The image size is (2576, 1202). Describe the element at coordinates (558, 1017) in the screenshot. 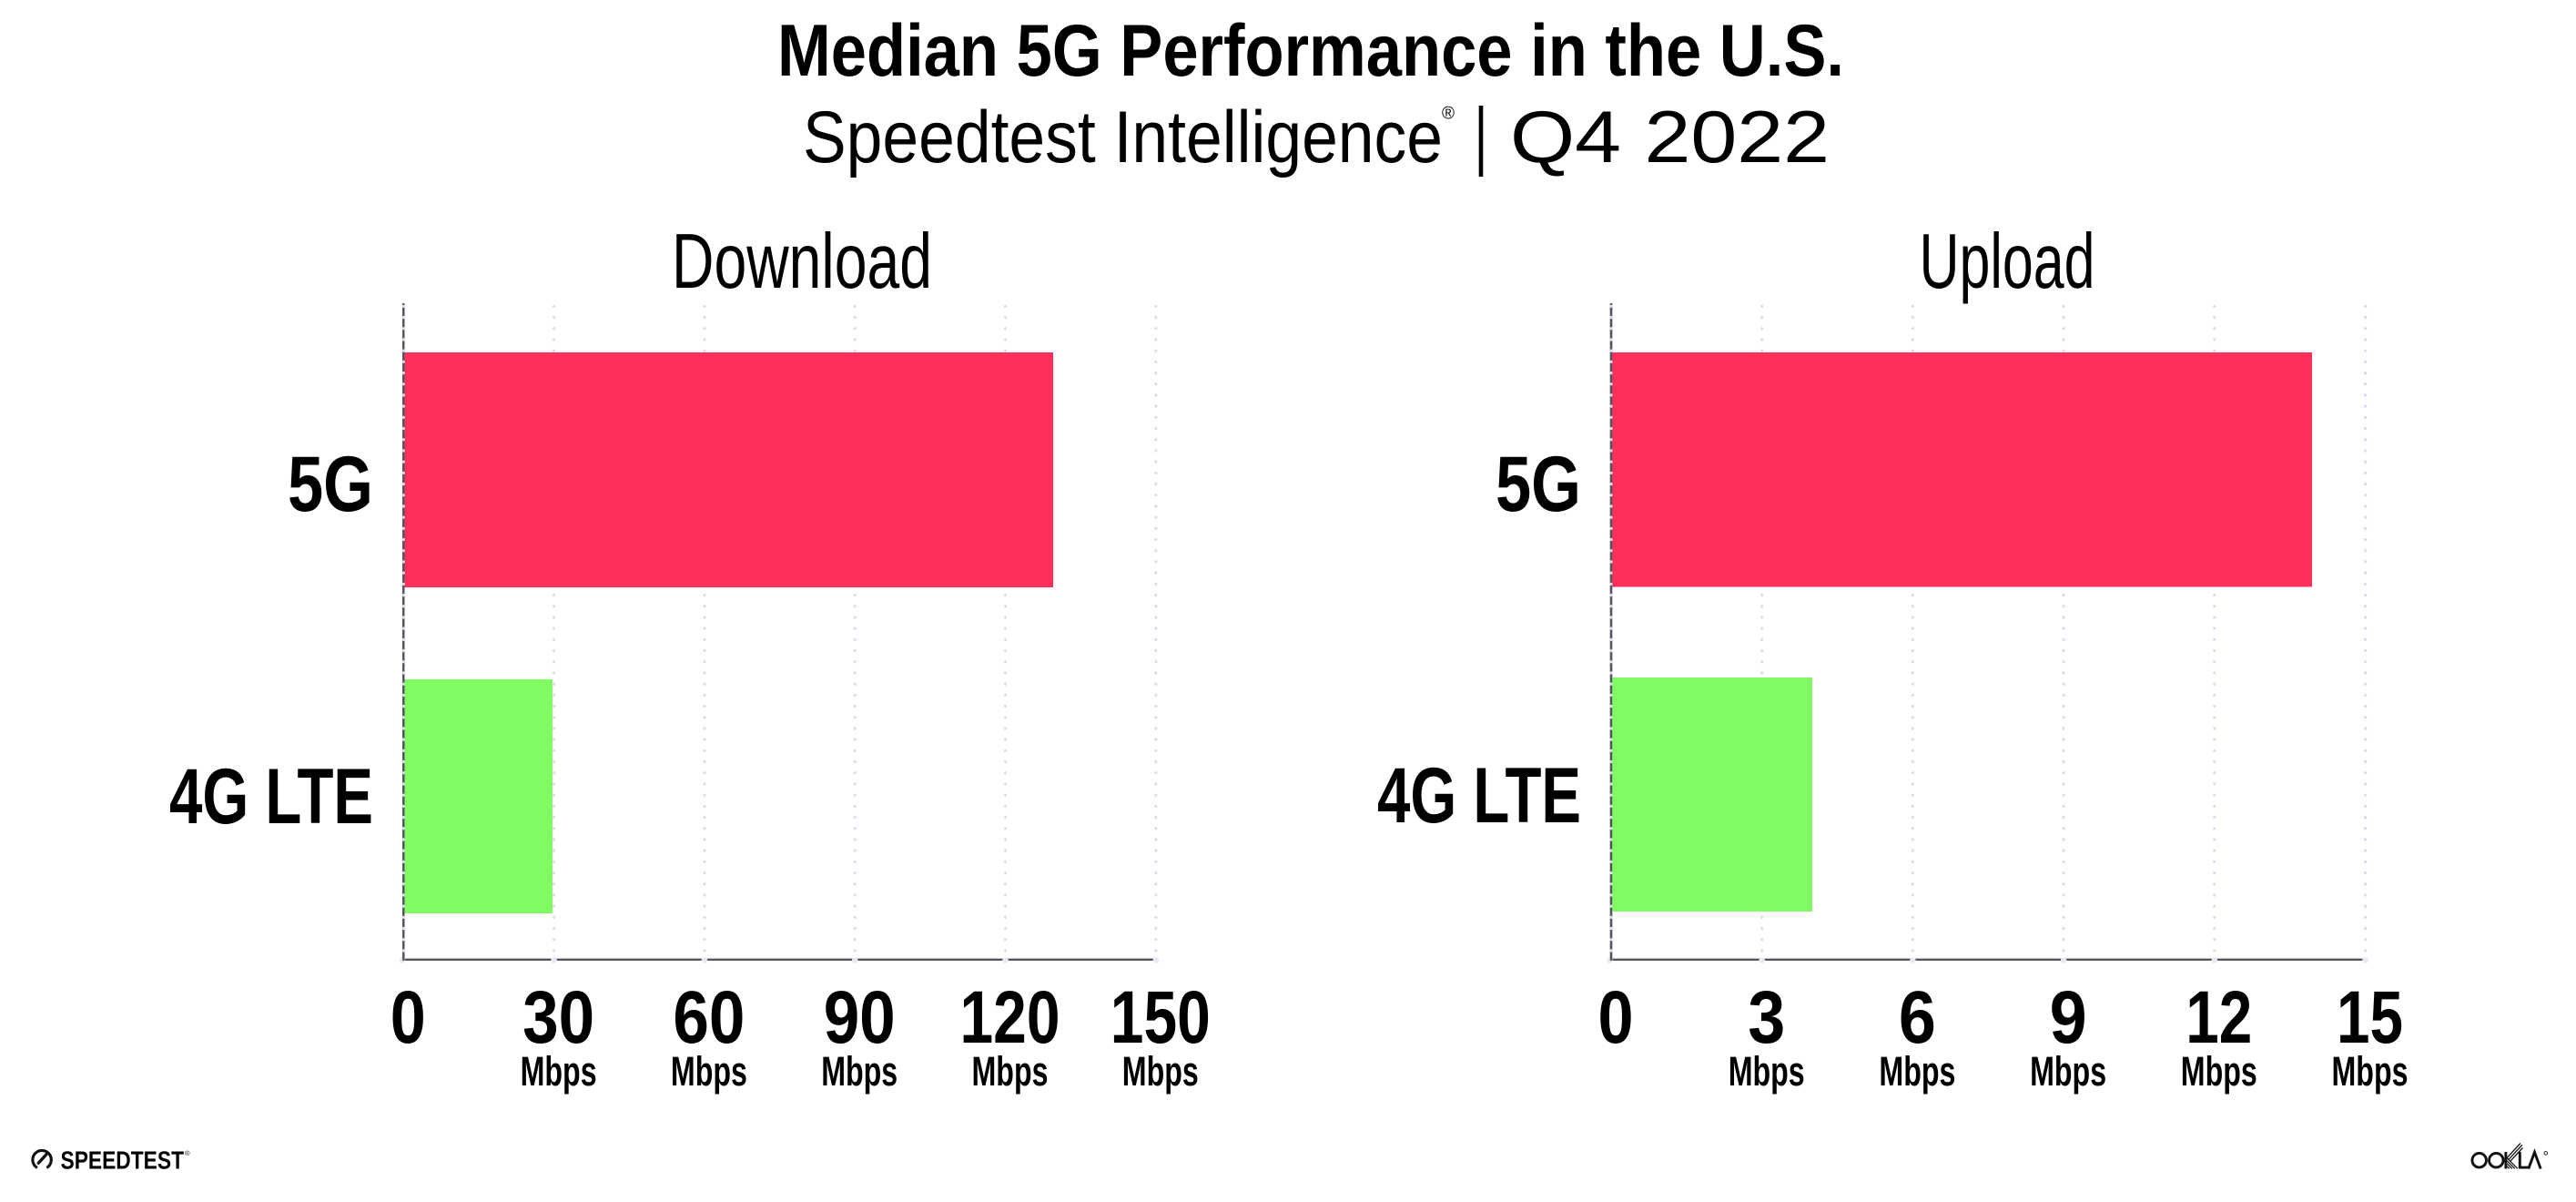

I see `svg-text: 30` at that location.